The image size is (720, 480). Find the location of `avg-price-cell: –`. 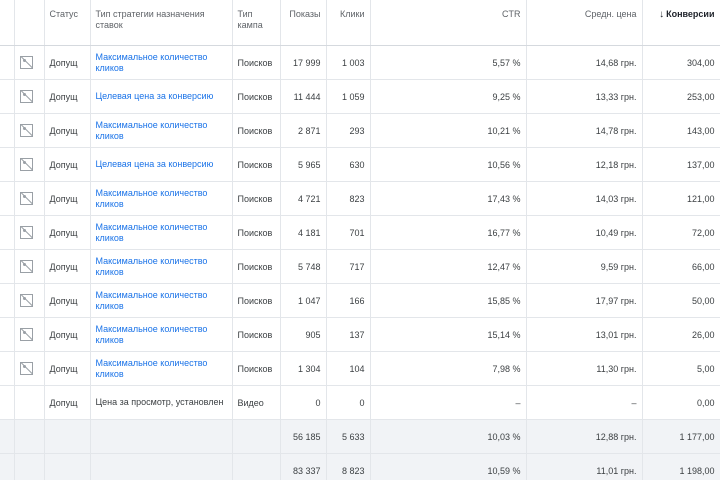

avg-price-cell: – is located at coordinates (584, 402).